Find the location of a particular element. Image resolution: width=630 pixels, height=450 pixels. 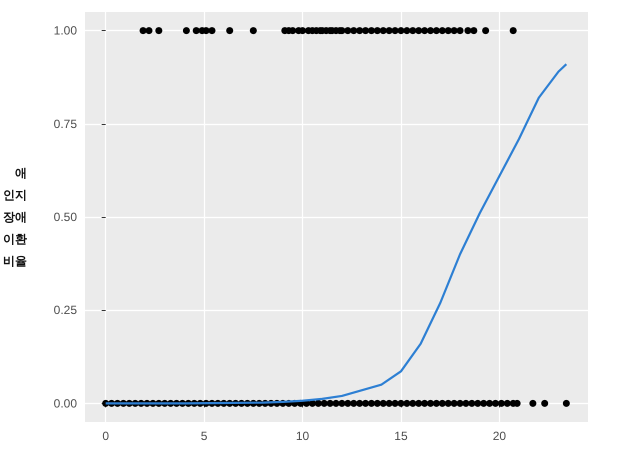

y-axis-title: 애 인지 장애 이환 비율 is located at coordinates (15, 217).